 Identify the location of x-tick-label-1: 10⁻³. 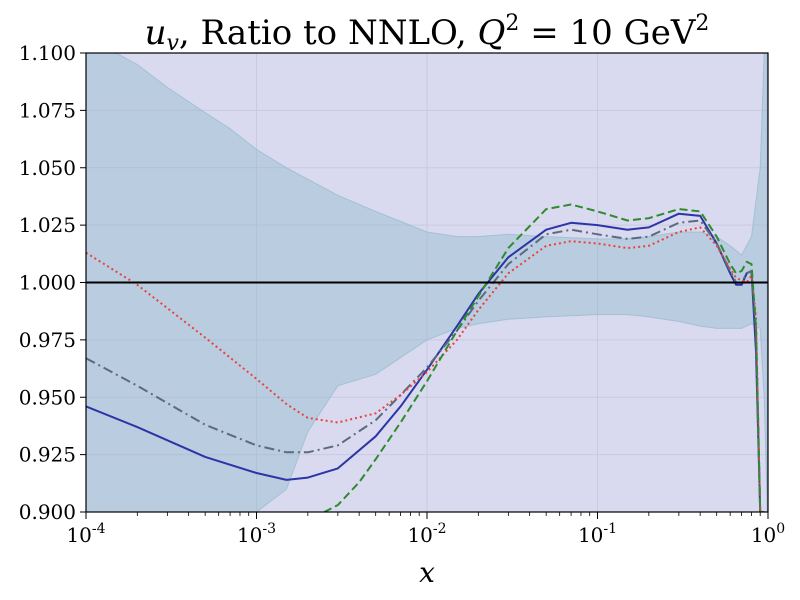
(256, 534).